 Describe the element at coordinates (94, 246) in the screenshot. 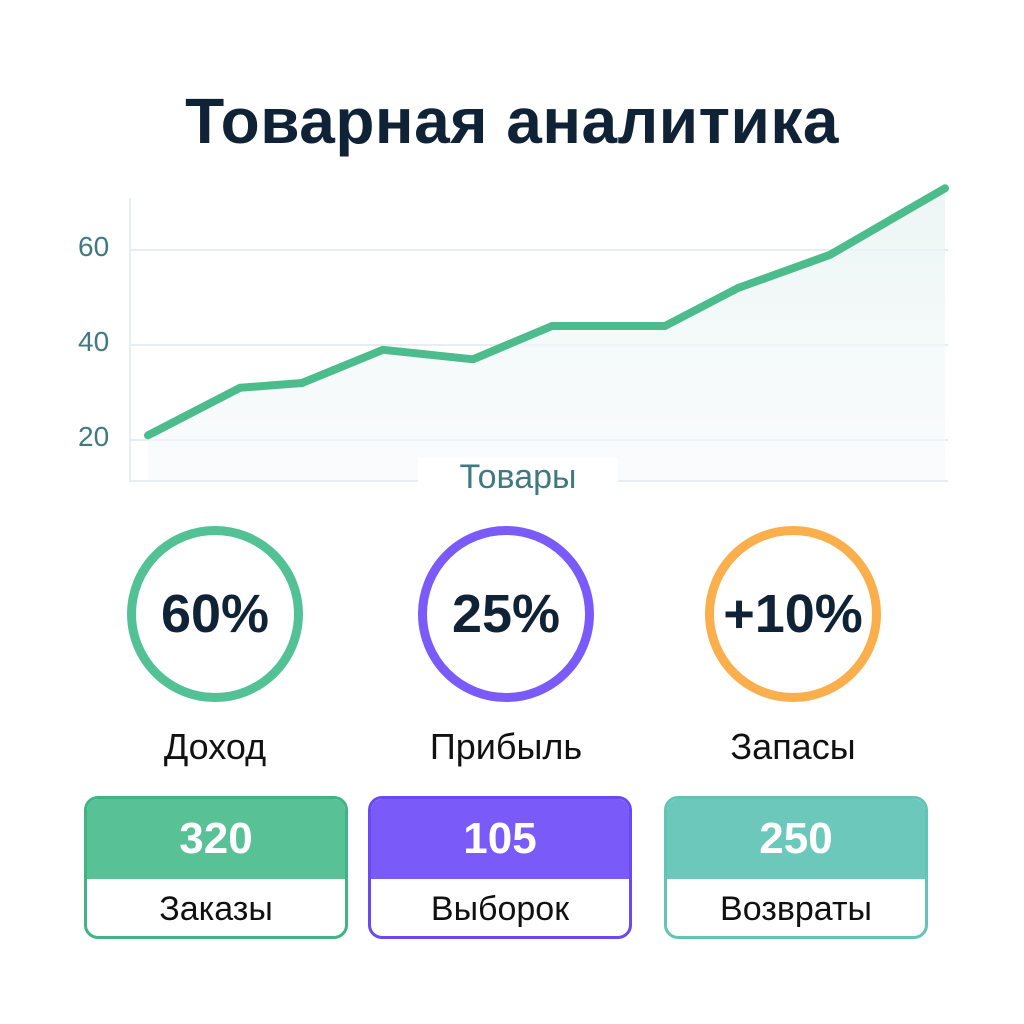

I see `y-tick-60: 60` at that location.